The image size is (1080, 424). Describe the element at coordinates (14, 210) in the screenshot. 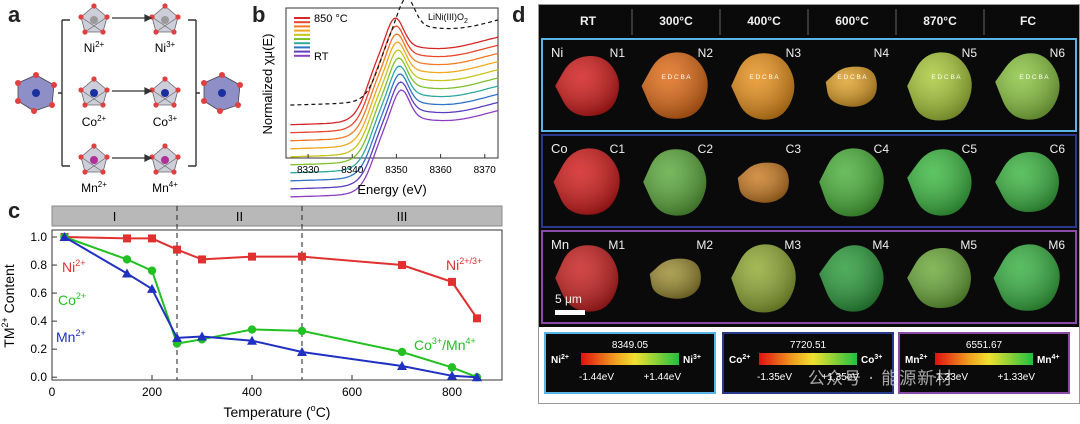

I see `panel-c-letter: c` at that location.